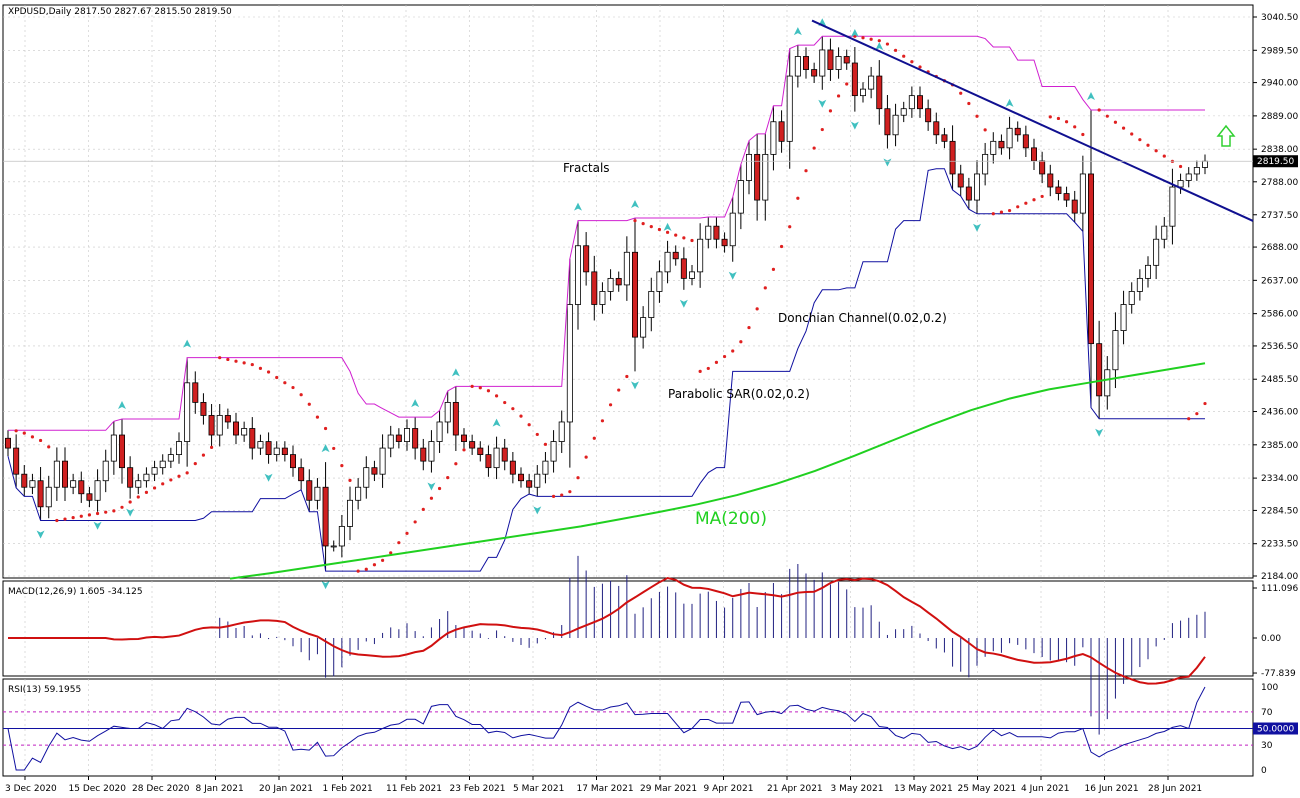 This screenshot has height=798, width=1300. I want to click on x-tick-label: 11 Feb 2021, so click(414, 789).